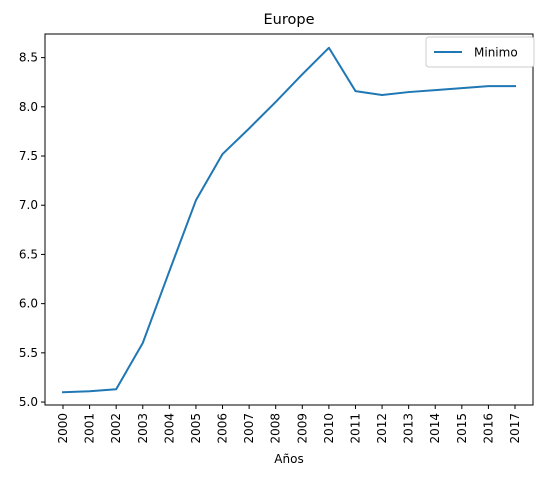 This screenshot has width=547, height=480. I want to click on x-tick-label: 2017, so click(515, 428).